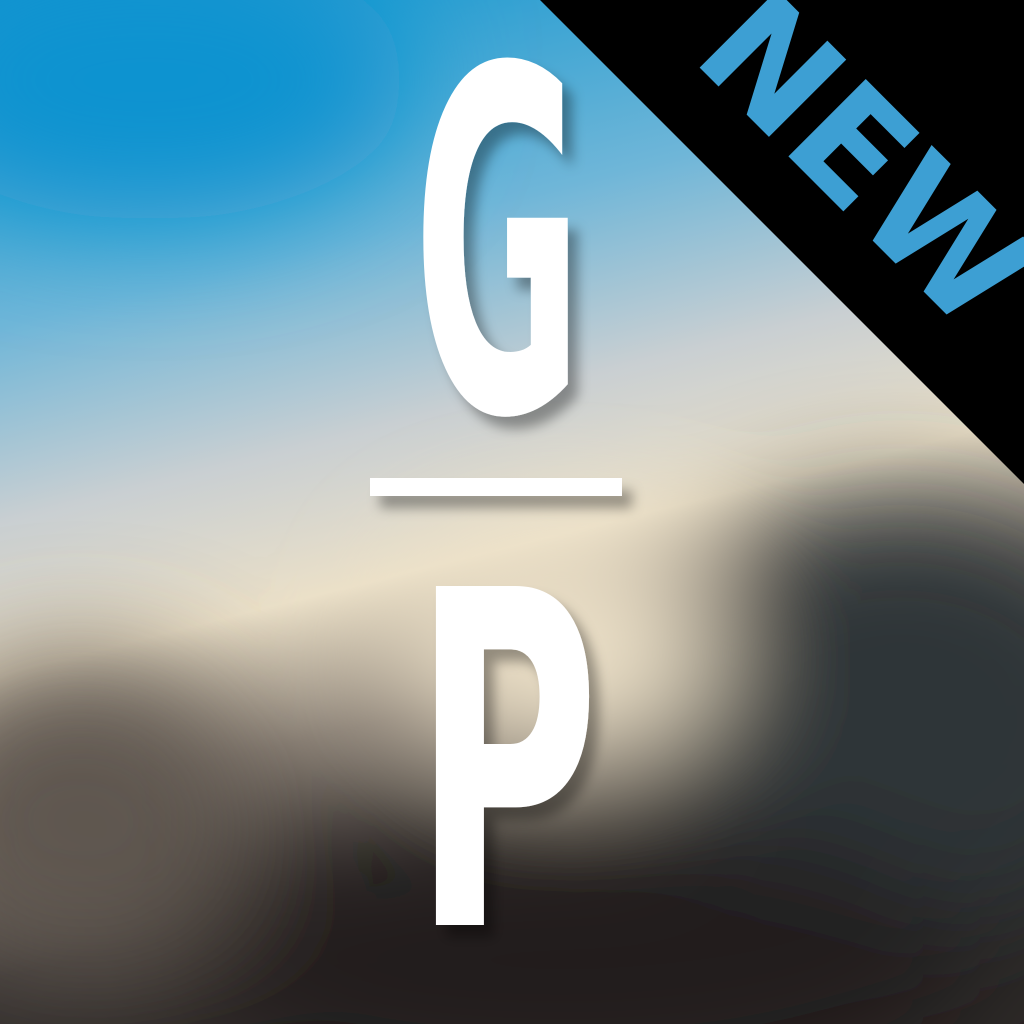 This screenshot has height=1024, width=1024. I want to click on logo-bottom-letter: P, so click(506, 759).